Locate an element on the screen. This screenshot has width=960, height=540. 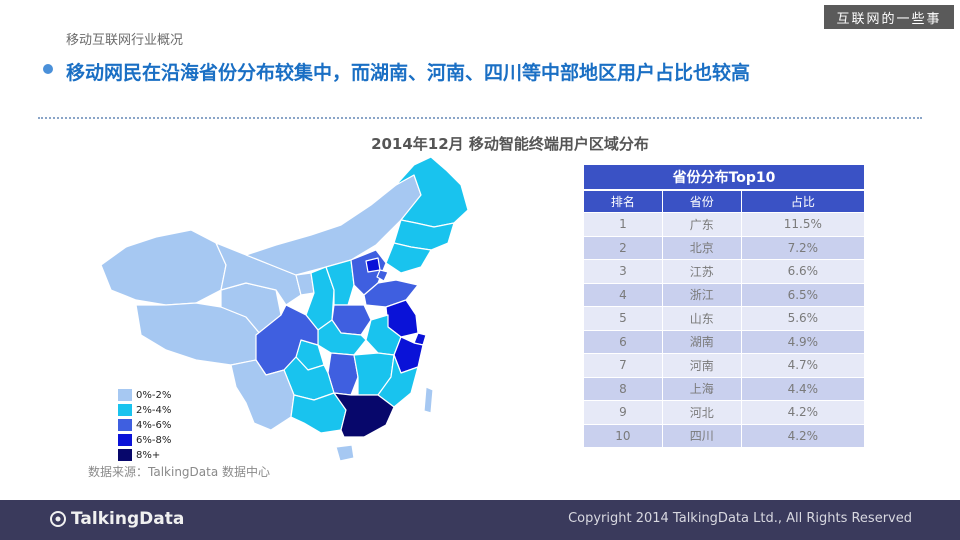
cell-province: 河南 is located at coordinates (701, 365).